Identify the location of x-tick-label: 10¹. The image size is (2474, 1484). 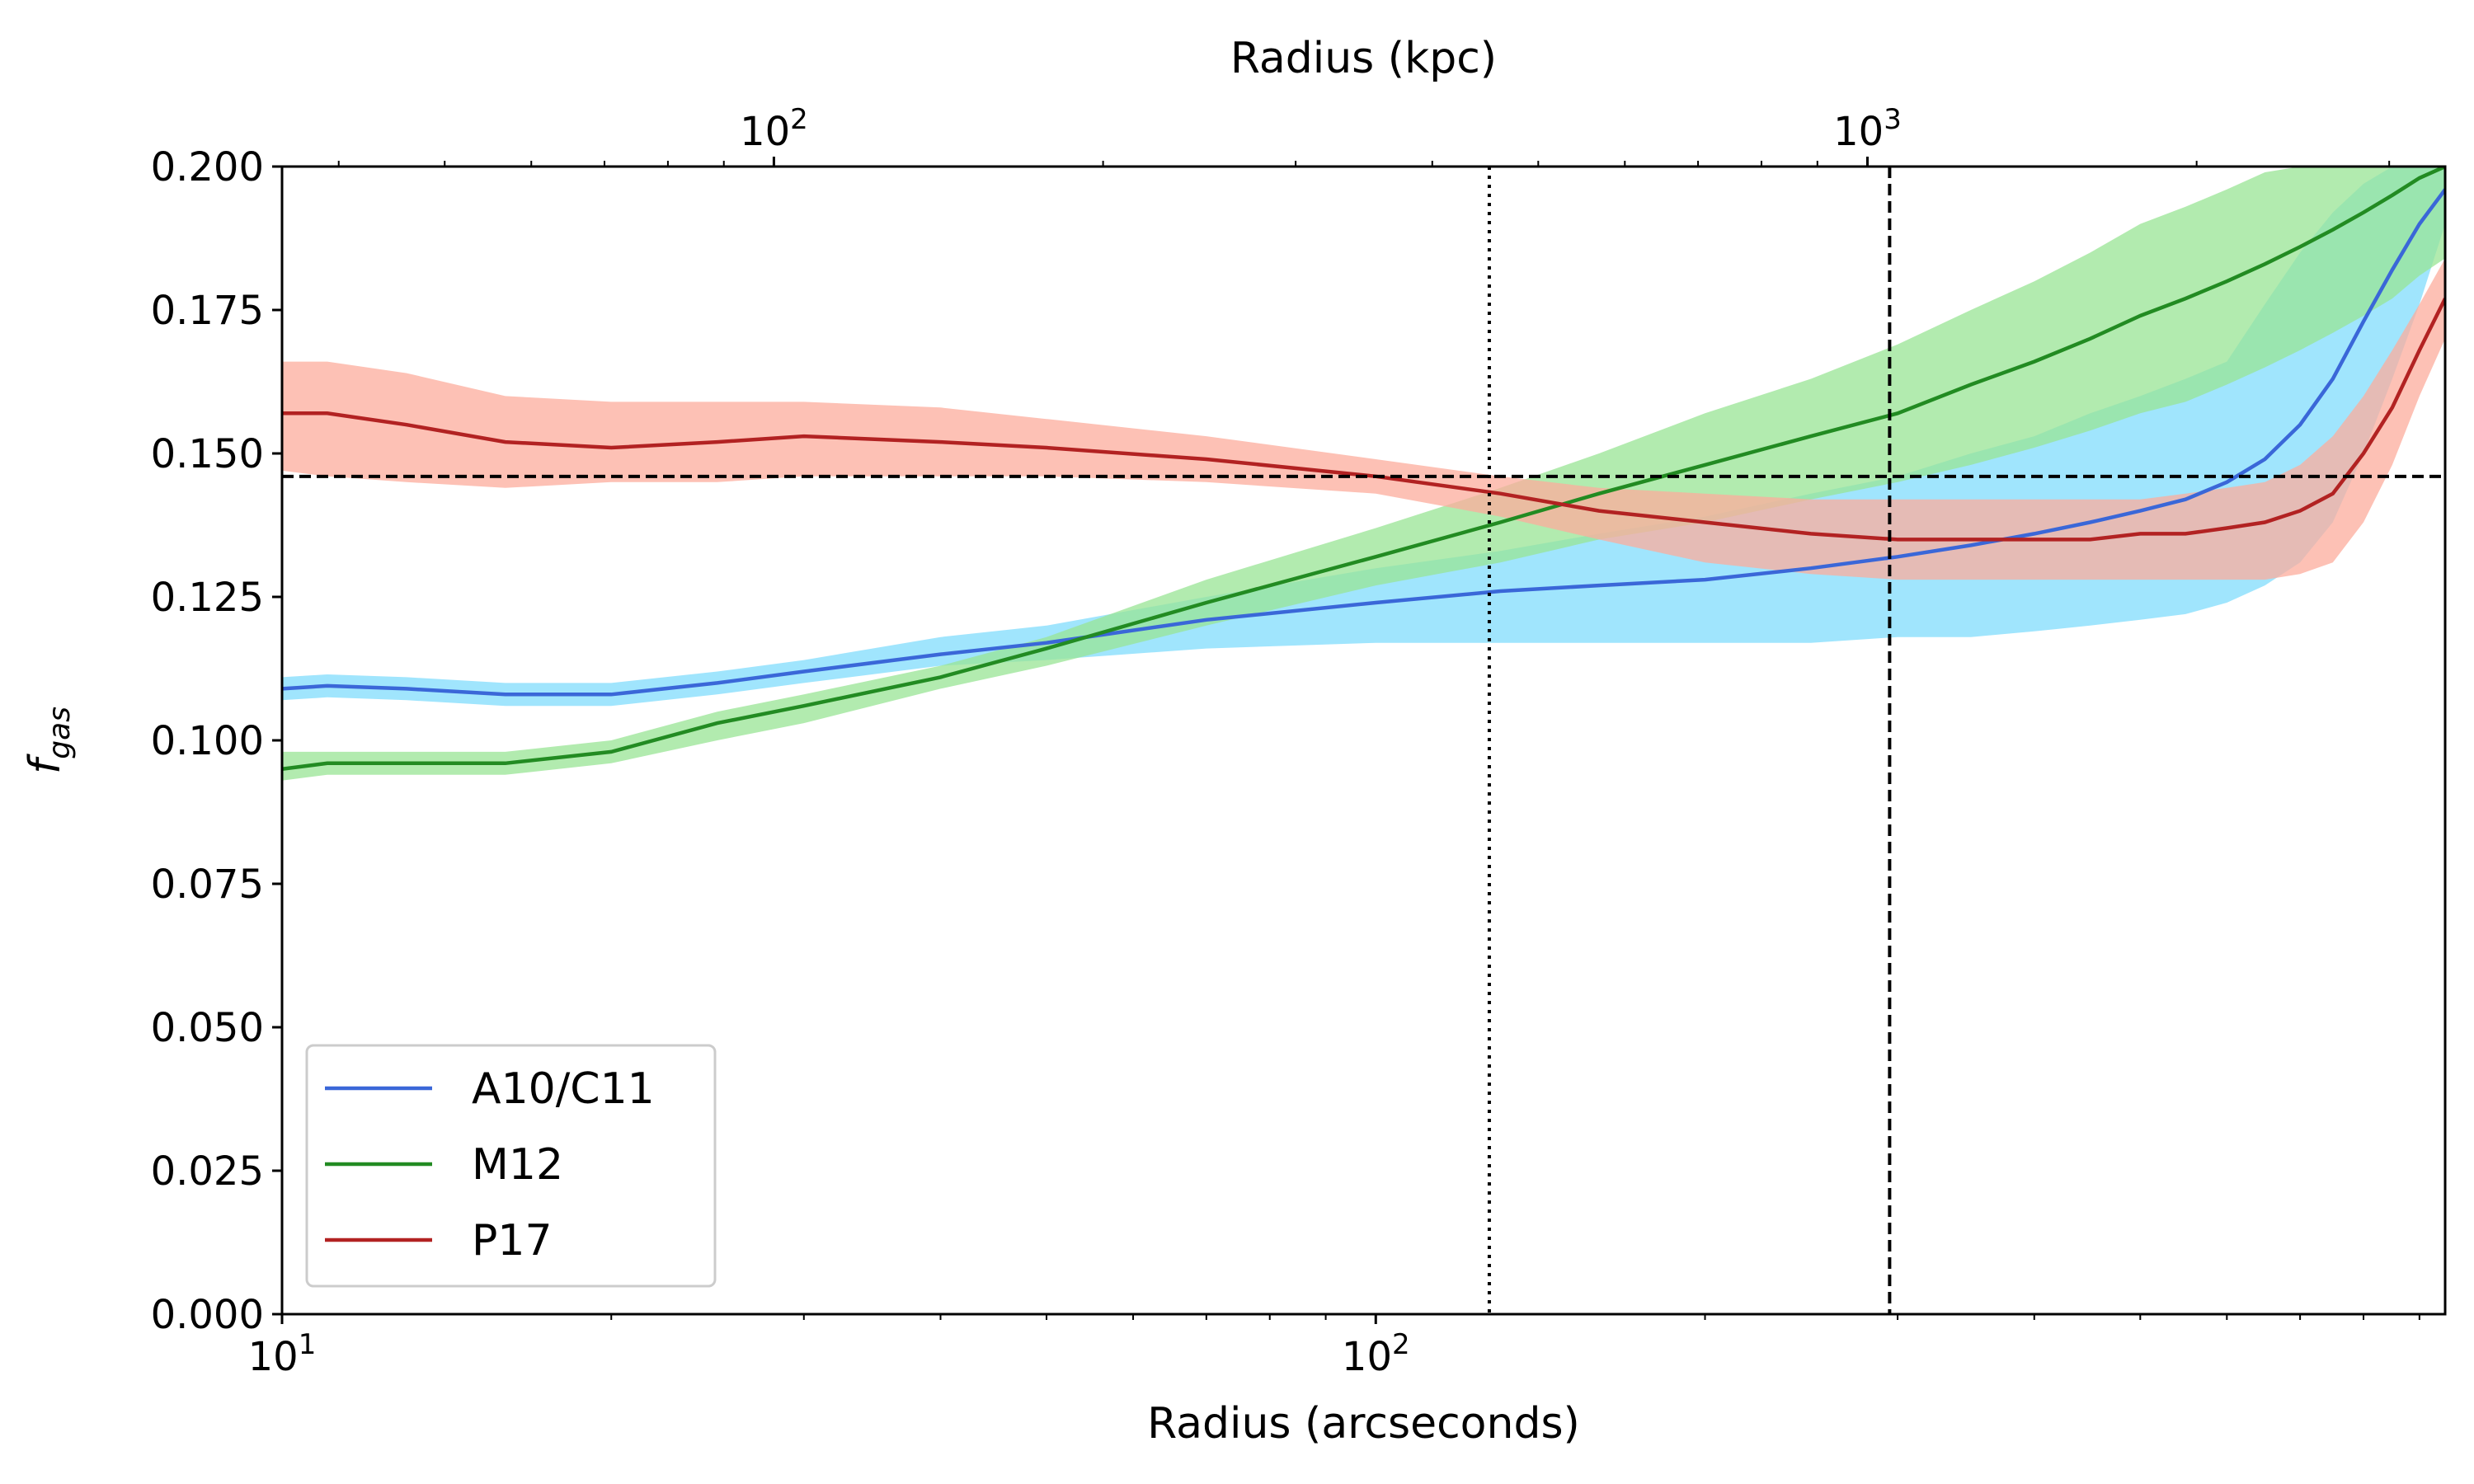
(282, 1354).